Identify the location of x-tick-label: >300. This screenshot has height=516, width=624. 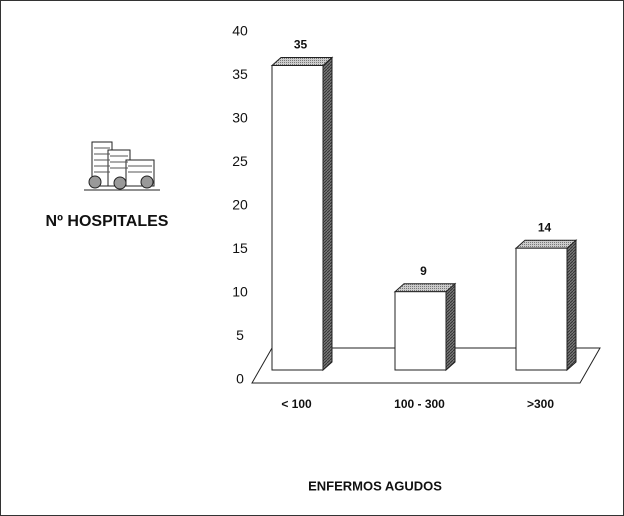
(540, 404).